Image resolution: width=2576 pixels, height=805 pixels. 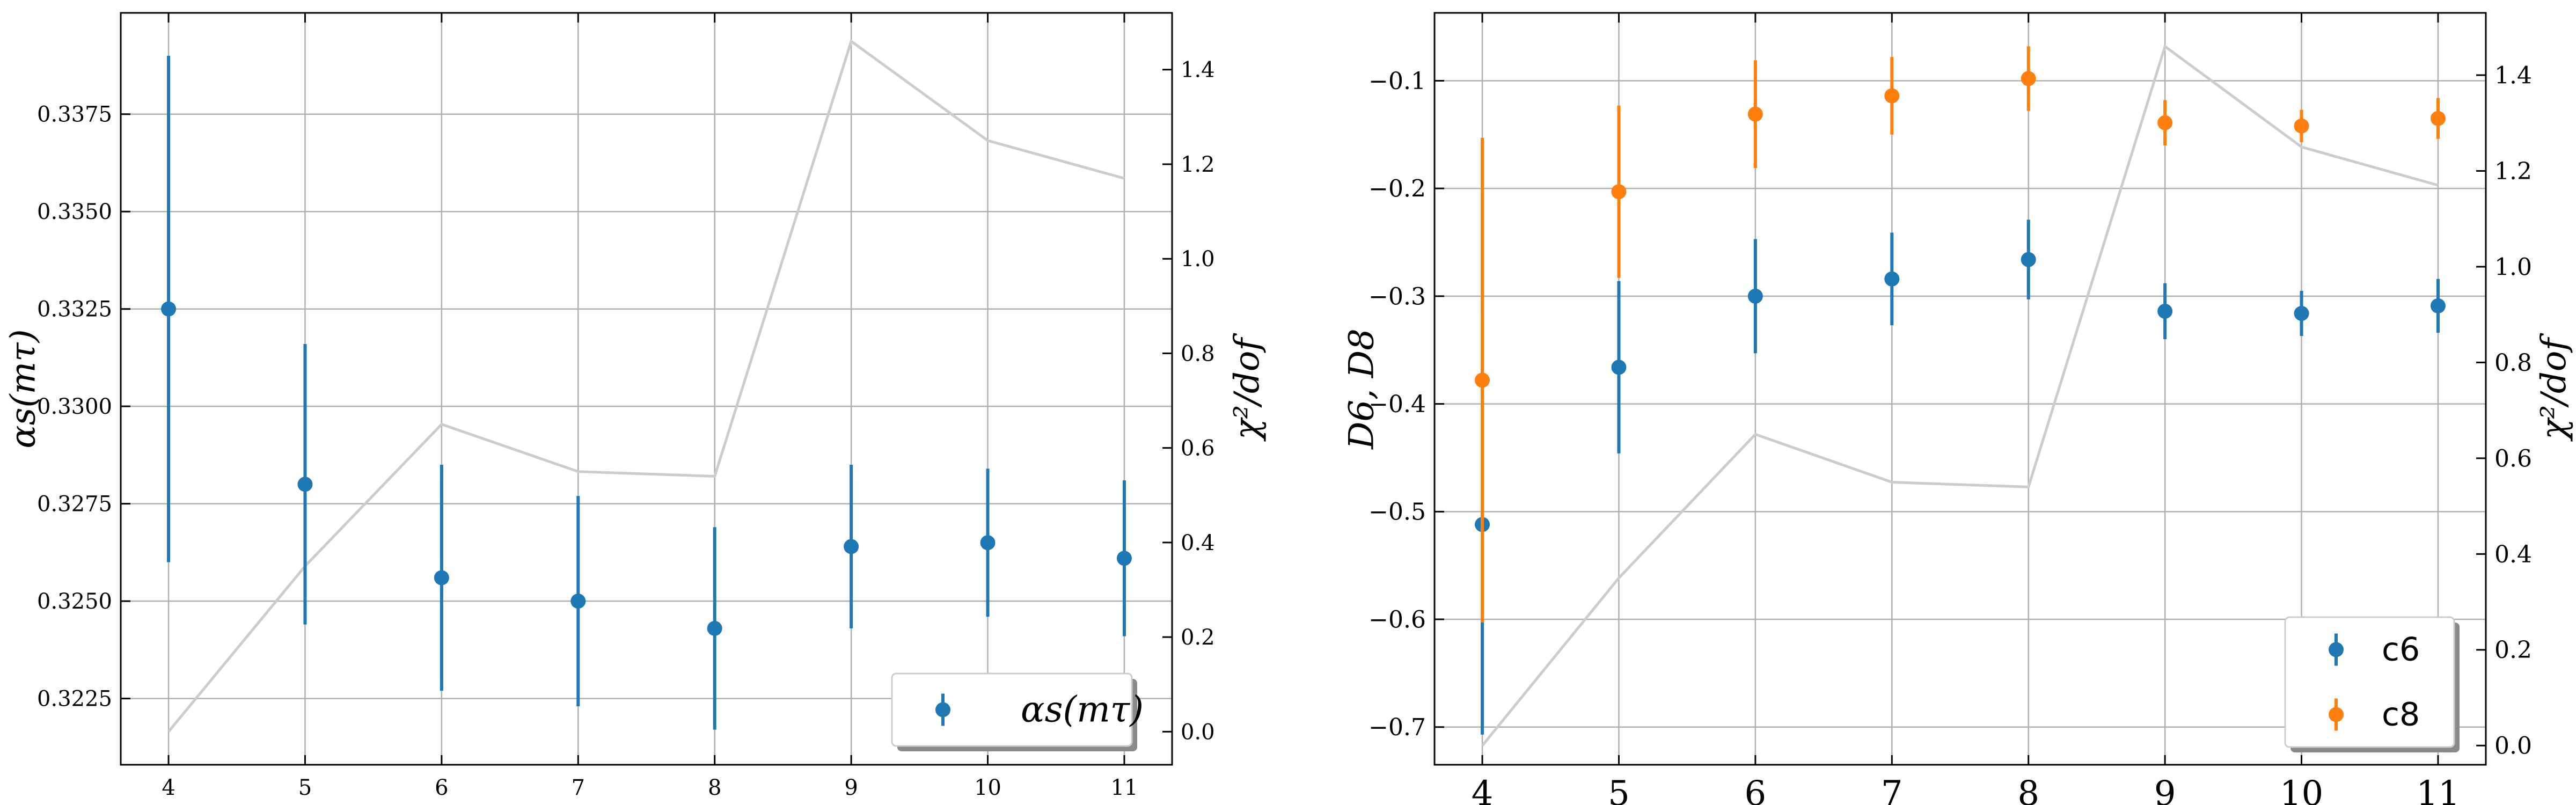 I want to click on left-y-right-tick-label: 0.4, so click(x=1198, y=543).